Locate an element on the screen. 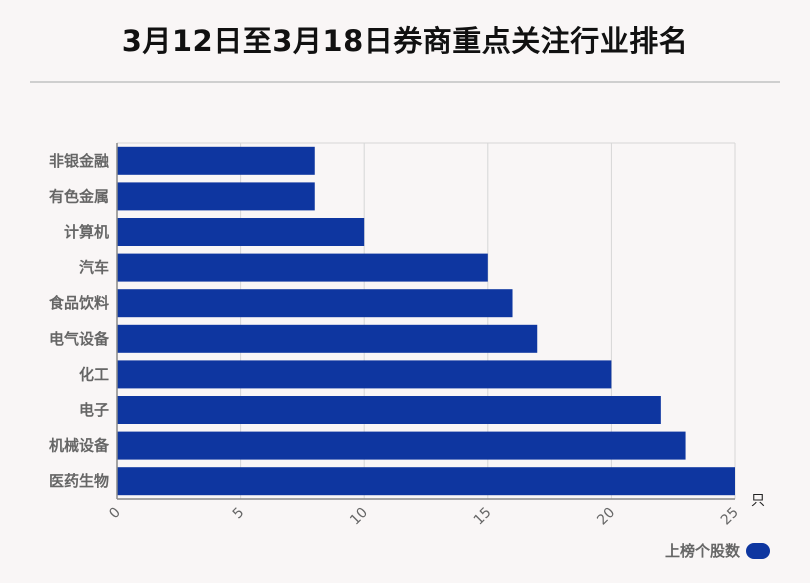 The width and height of the screenshot is (810, 583). x-tick-label: 10 is located at coordinates (359, 517).